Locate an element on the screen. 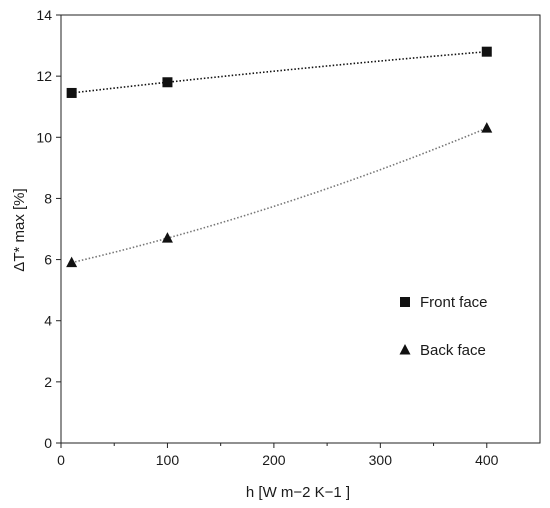  y-tick-label: 2 is located at coordinates (48, 382).